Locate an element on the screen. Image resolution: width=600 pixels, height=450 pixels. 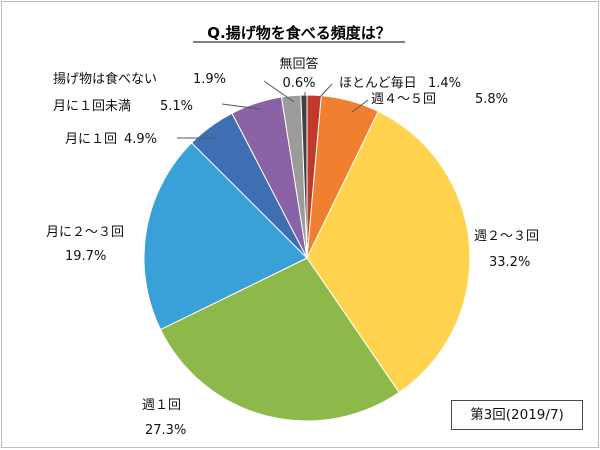
slice-label-value: 1.9% is located at coordinates (209, 79).